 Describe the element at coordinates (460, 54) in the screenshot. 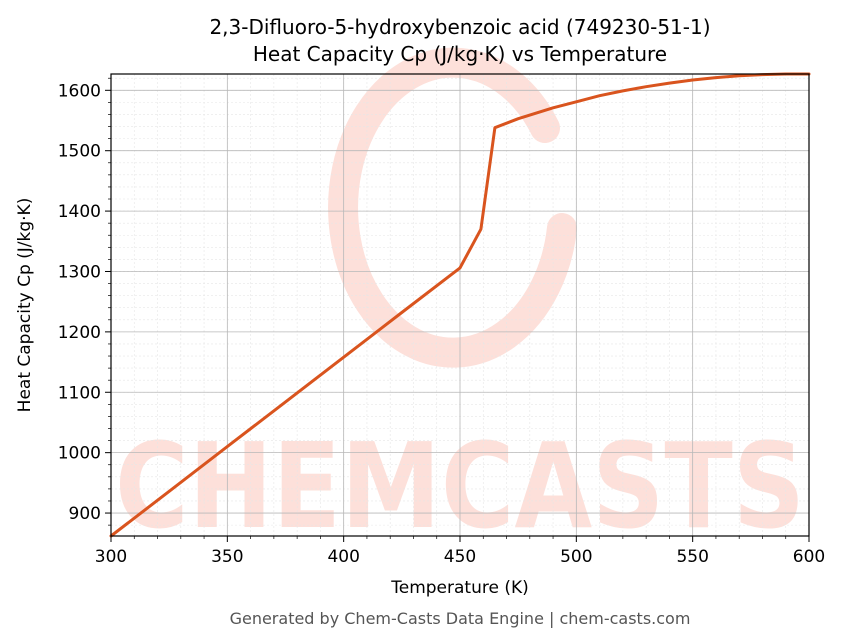

I see `chart-subtitle: Heat Capacity Cp (J/kg·K) vs Temperature` at that location.